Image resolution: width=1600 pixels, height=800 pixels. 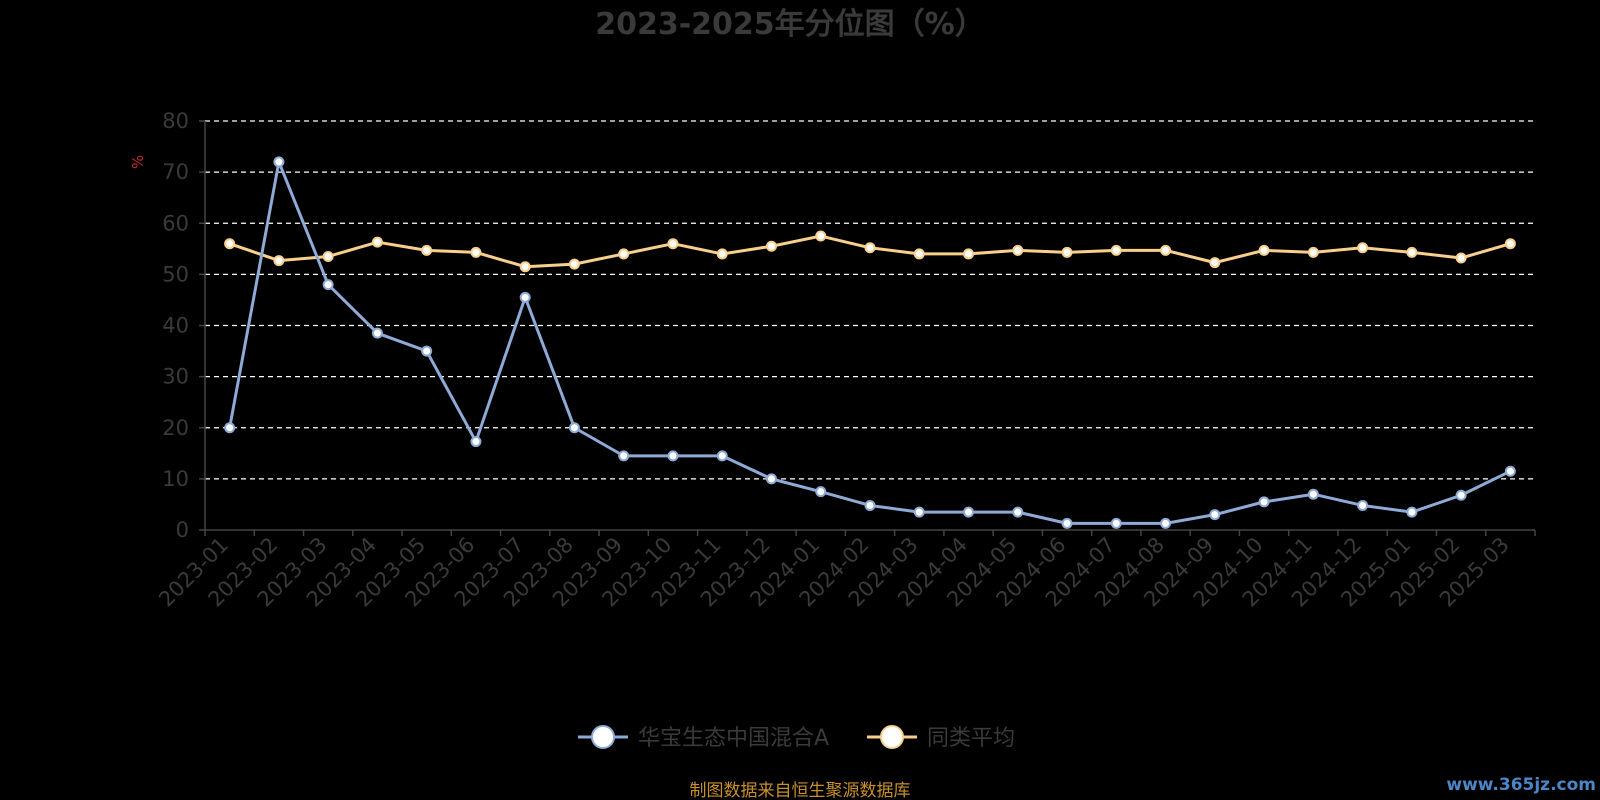 What do you see at coordinates (971, 738) in the screenshot?
I see `legend-label: 同类平均` at bounding box center [971, 738].